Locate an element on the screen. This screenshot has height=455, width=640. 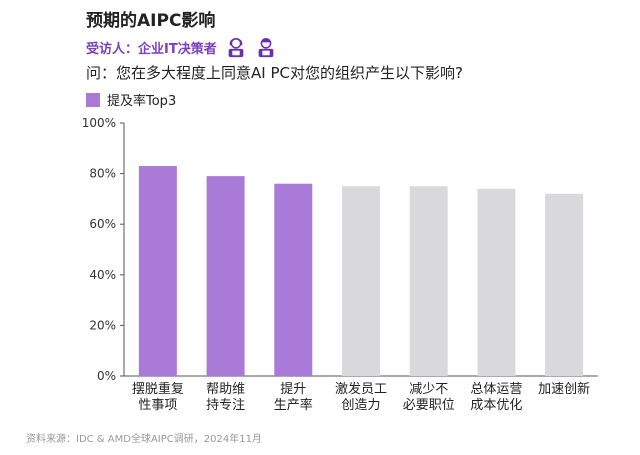
x-tick-label: 持专注 is located at coordinates (225, 405).